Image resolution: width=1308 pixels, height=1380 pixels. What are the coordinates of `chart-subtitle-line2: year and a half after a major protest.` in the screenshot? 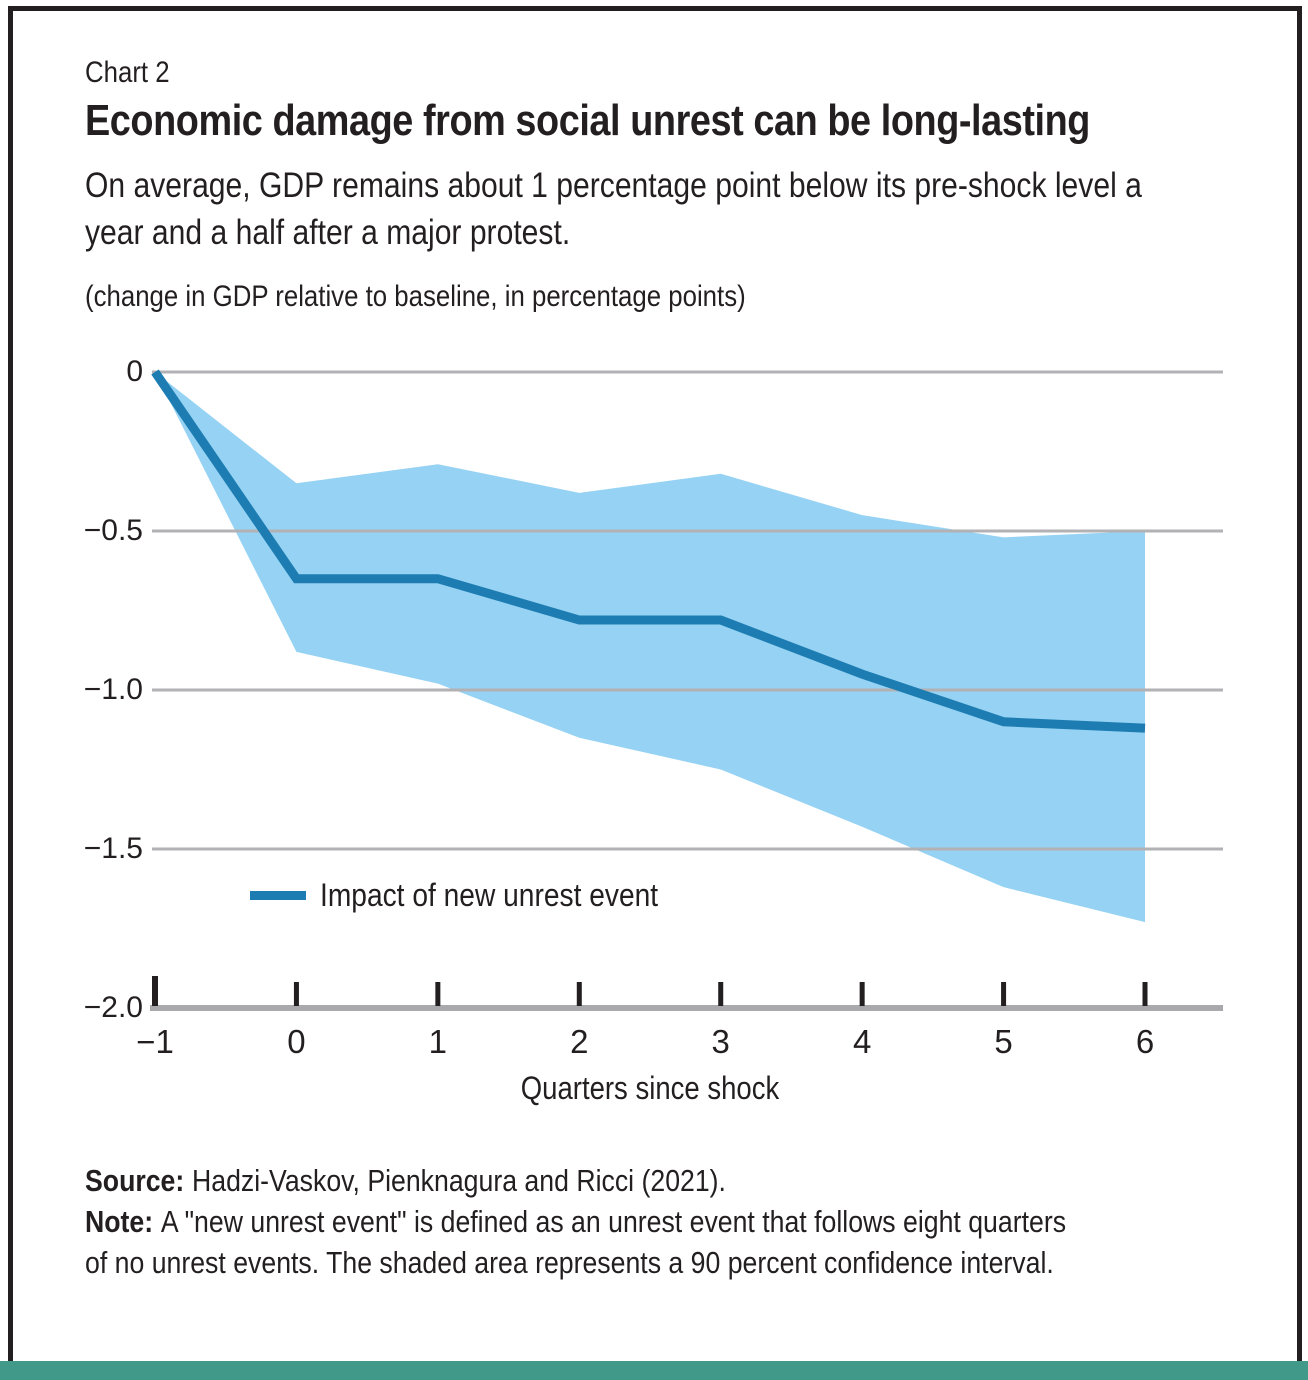 It's located at (328, 232).